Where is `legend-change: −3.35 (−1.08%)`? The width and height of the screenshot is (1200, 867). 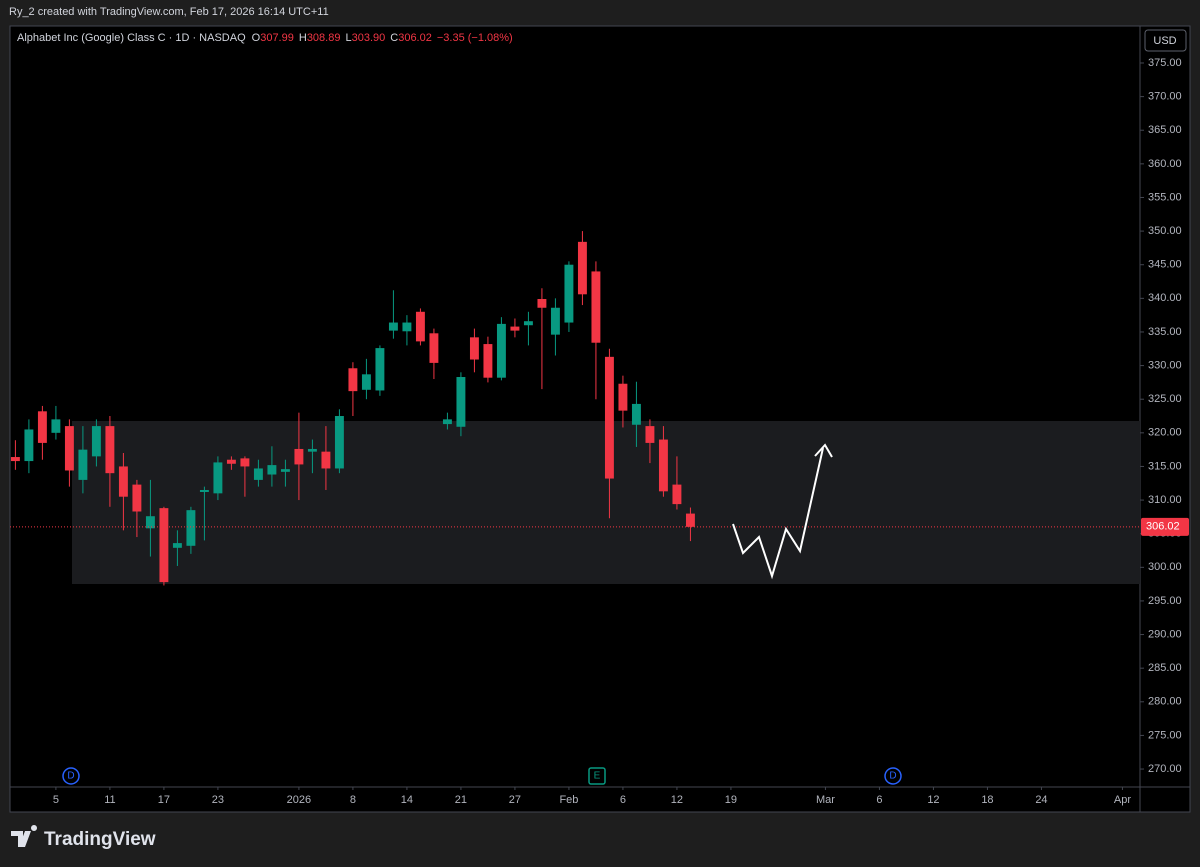
legend-change: −3.35 (−1.08%) is located at coordinates (475, 38).